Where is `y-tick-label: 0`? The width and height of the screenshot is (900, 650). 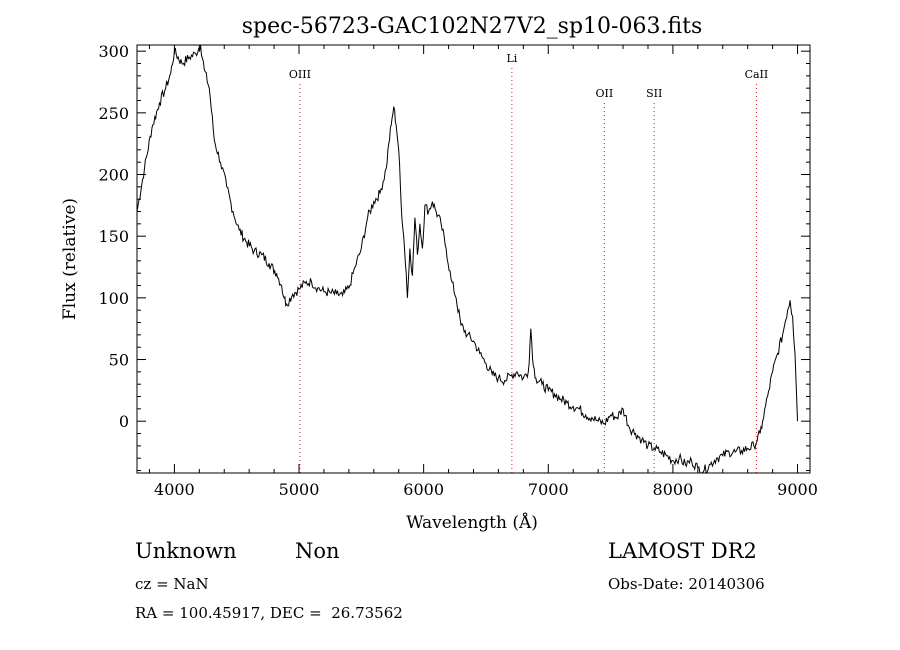
y-tick-label: 0 is located at coordinates (124, 421).